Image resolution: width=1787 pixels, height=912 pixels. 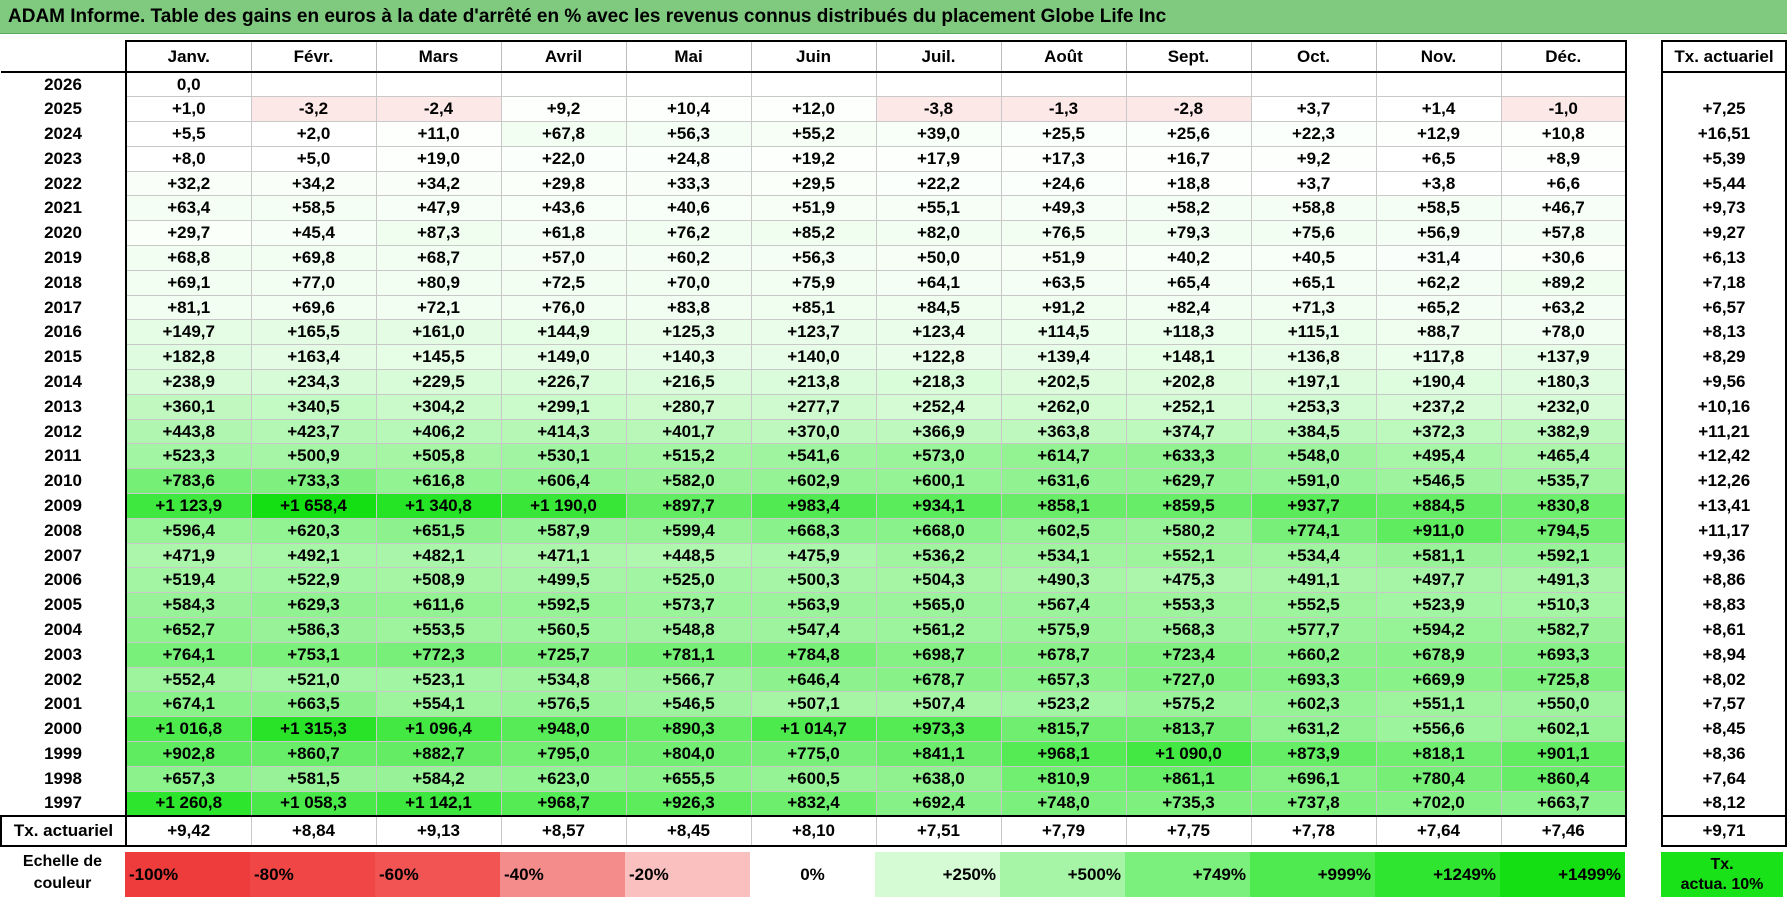 What do you see at coordinates (938, 406) in the screenshot?
I see `gain-cell: +252,4` at bounding box center [938, 406].